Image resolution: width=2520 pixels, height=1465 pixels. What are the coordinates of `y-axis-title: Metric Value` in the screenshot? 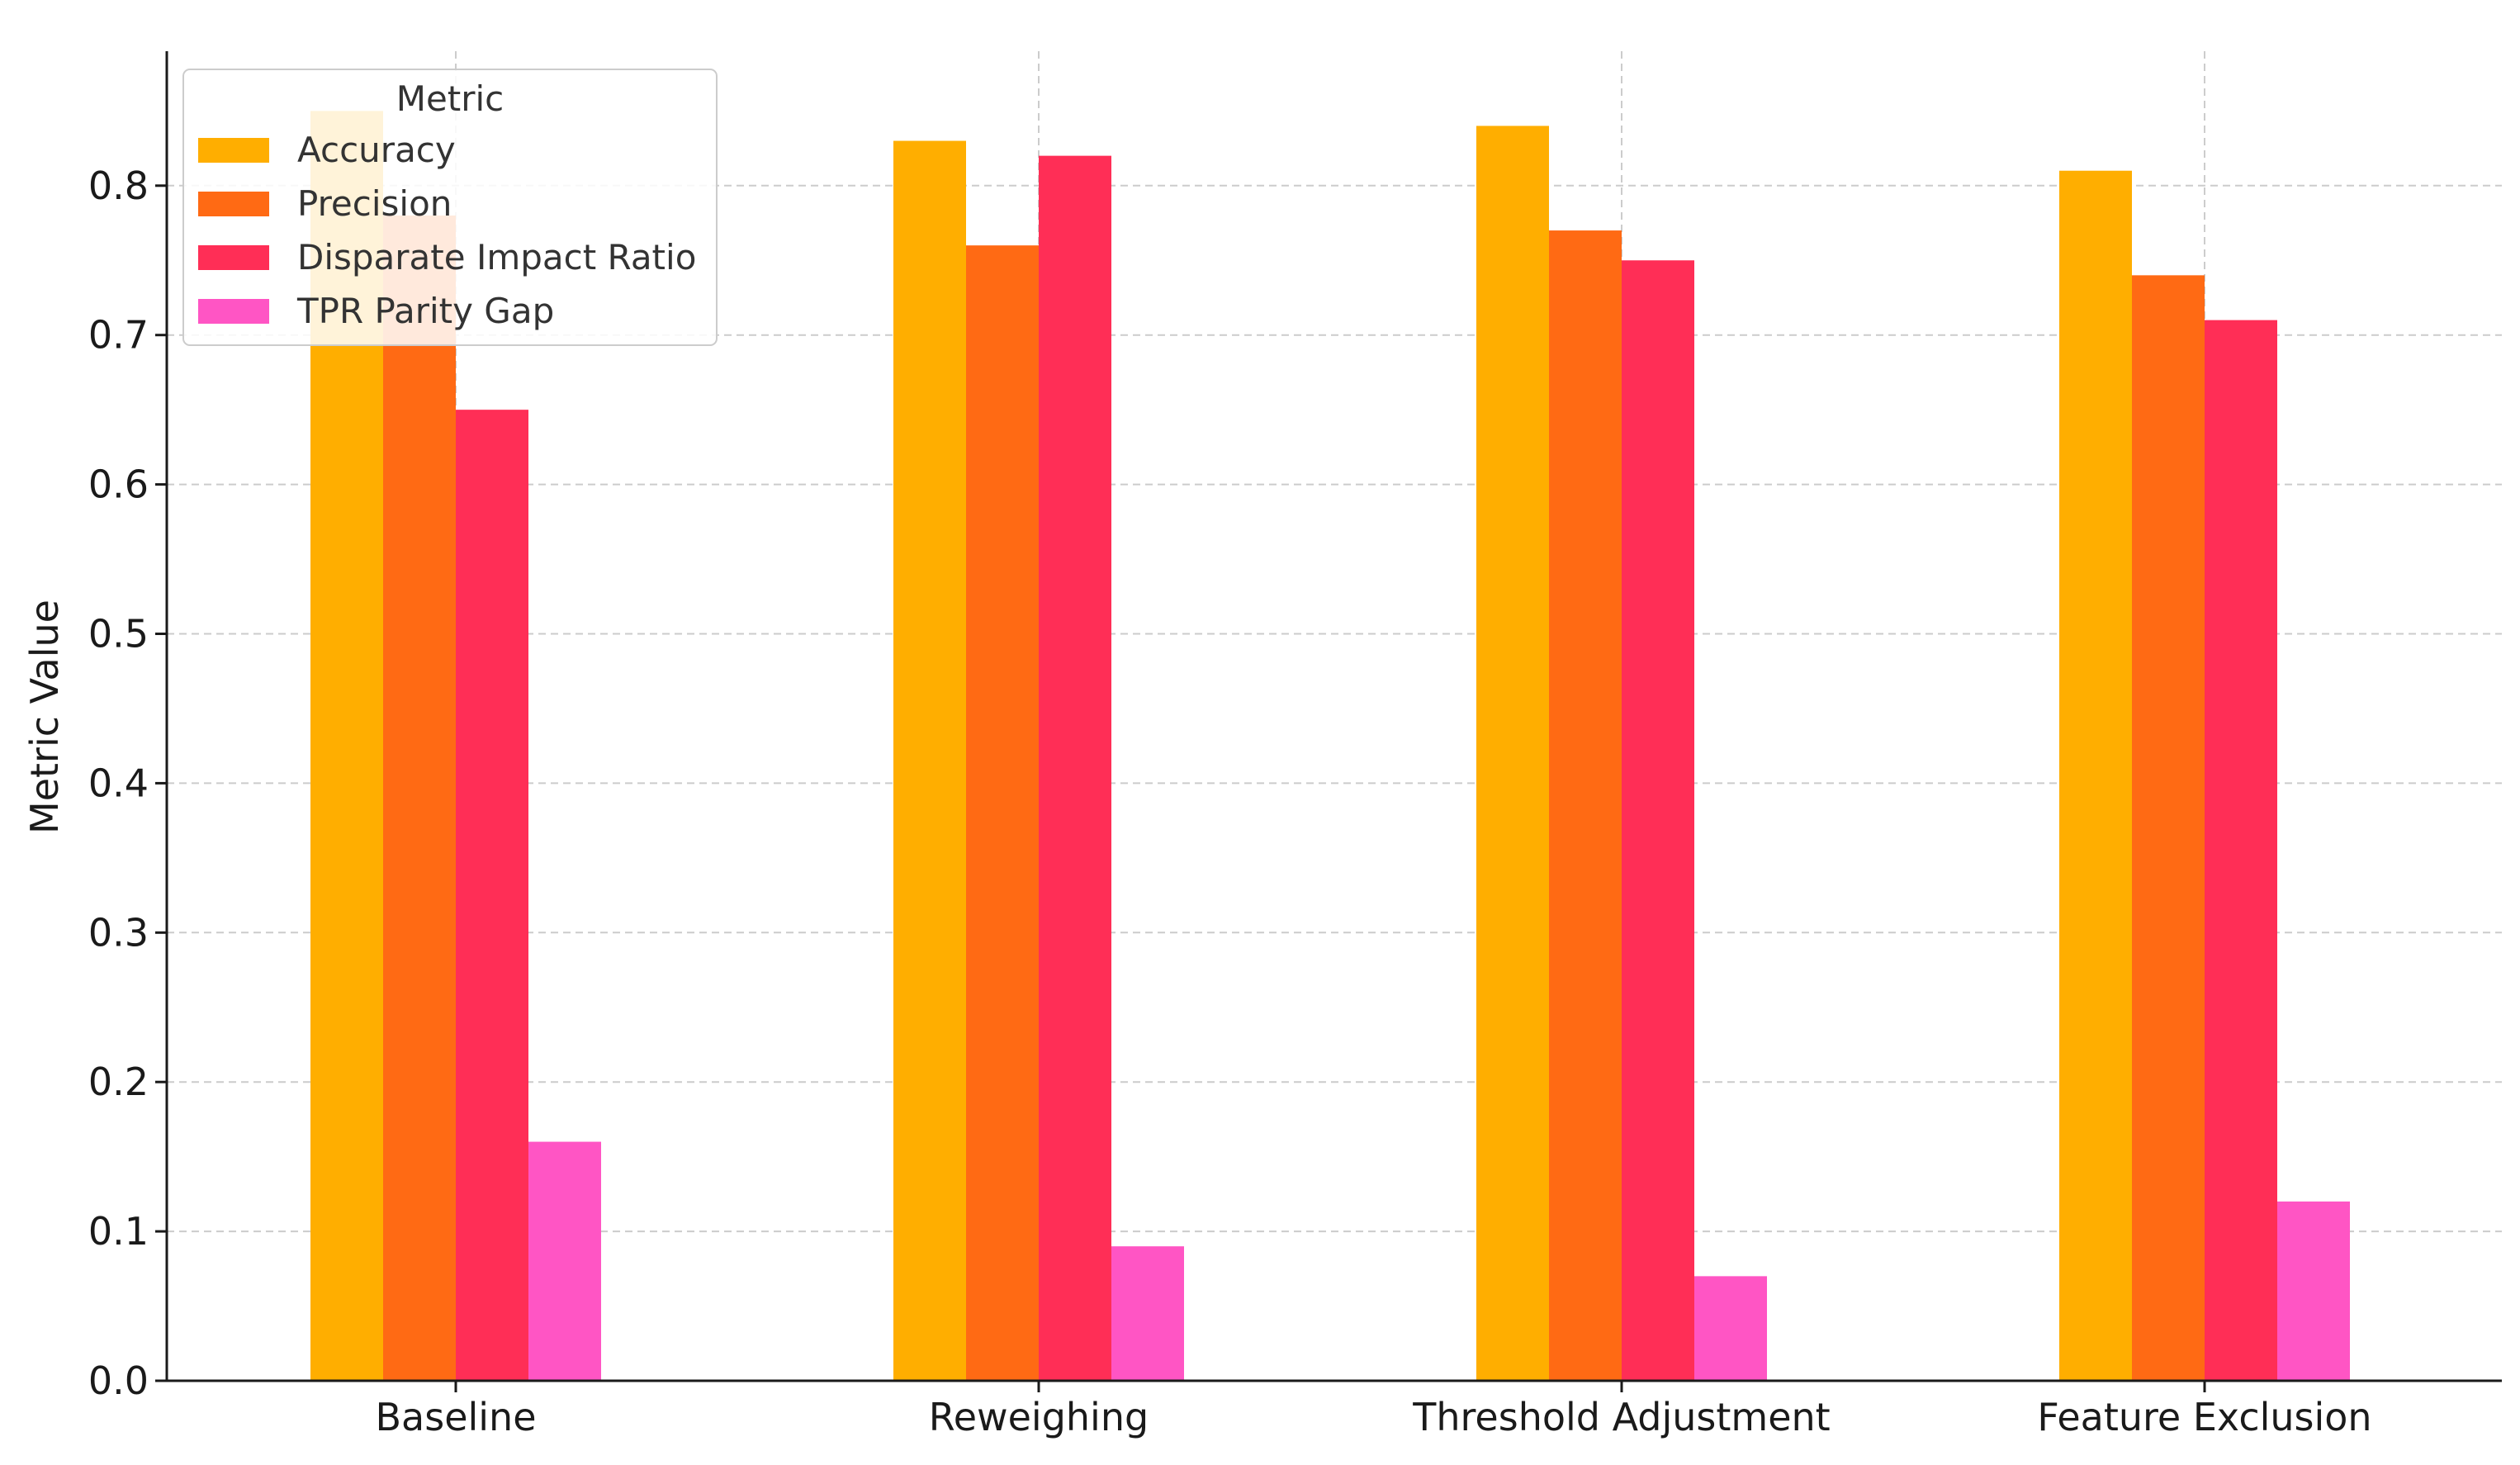 It's located at (44, 717).